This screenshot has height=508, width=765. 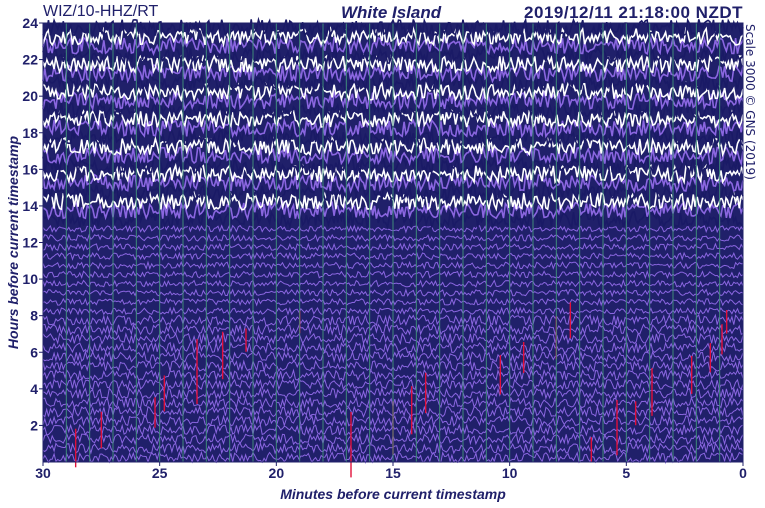 What do you see at coordinates (160, 473) in the screenshot?
I see `x-tick-label: 25` at bounding box center [160, 473].